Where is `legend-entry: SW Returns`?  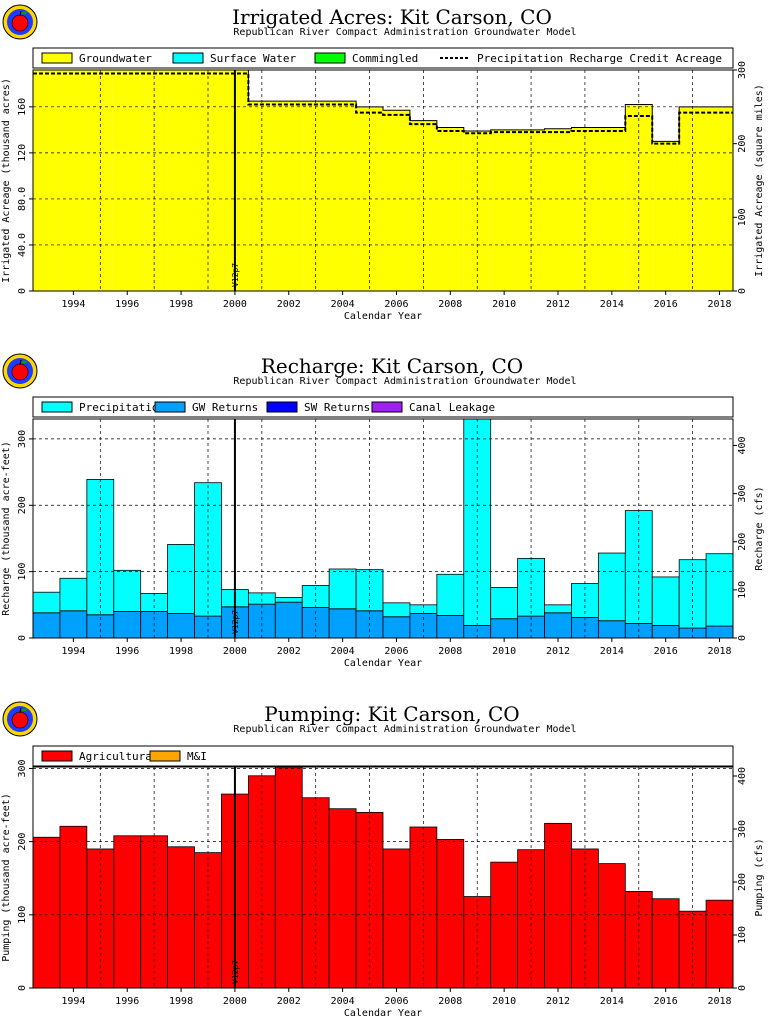 legend-entry: SW Returns is located at coordinates (337, 407).